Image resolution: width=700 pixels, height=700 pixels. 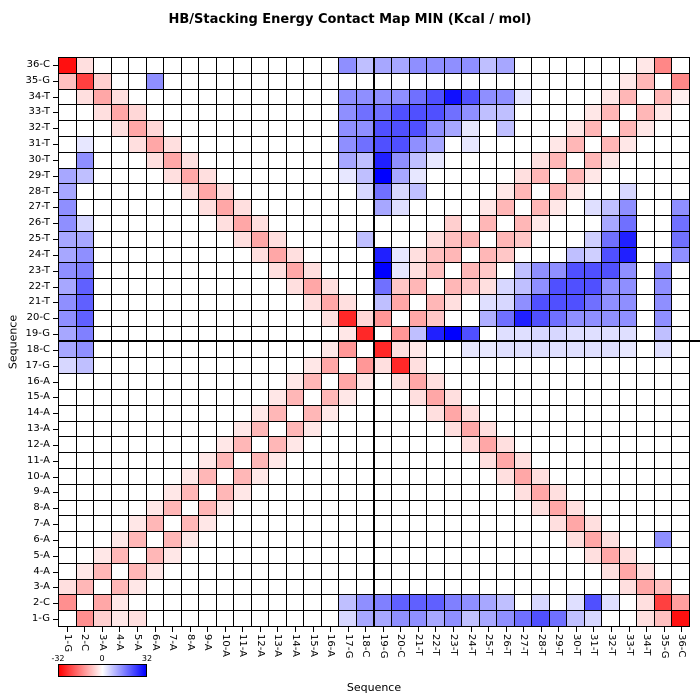 I want to click on x-tick-label: 34-T, so click(x=647, y=645).